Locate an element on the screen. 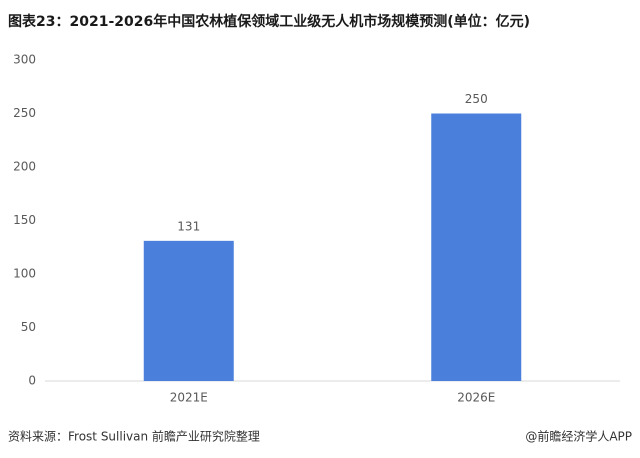 The image size is (640, 458). x-tick-label: 2026E is located at coordinates (476, 398).